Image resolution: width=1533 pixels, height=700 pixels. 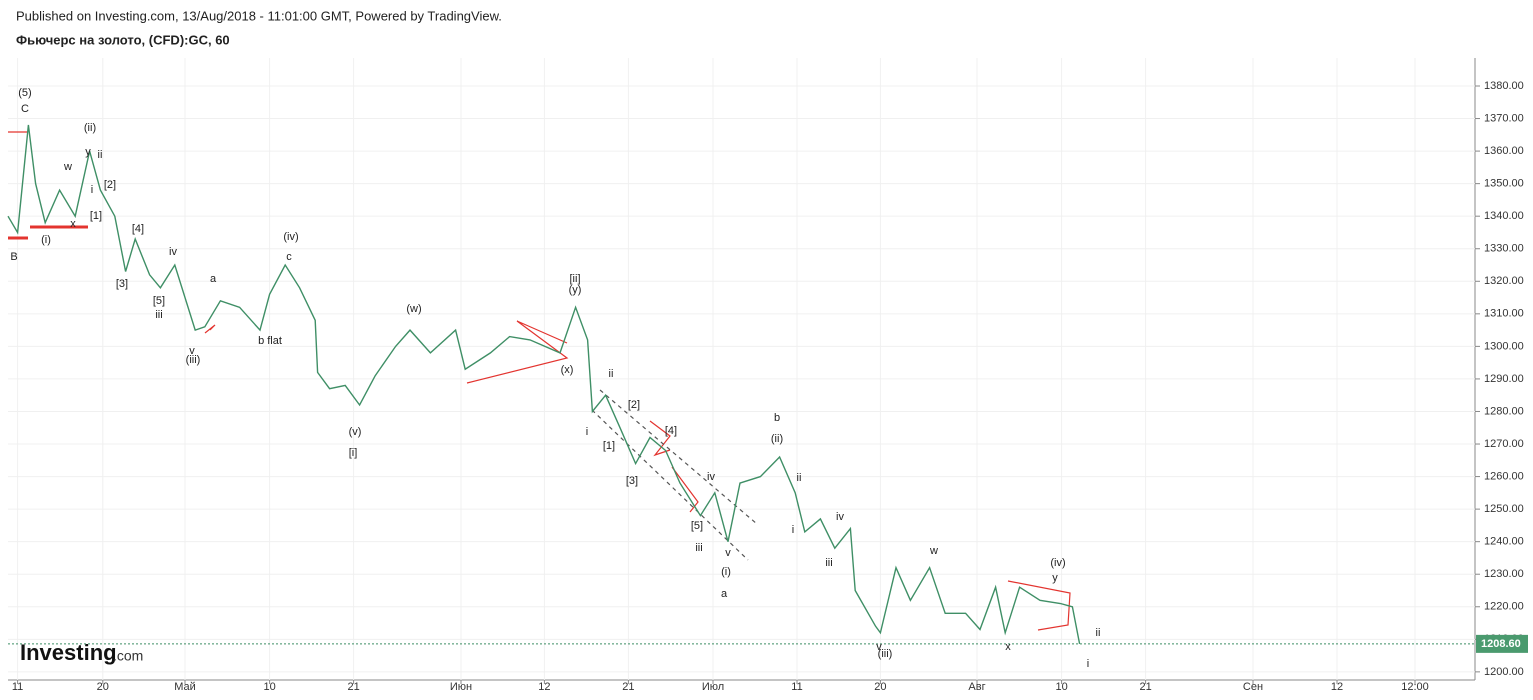 I want to click on y-tick-label: 1360.00, so click(x=1504, y=151).